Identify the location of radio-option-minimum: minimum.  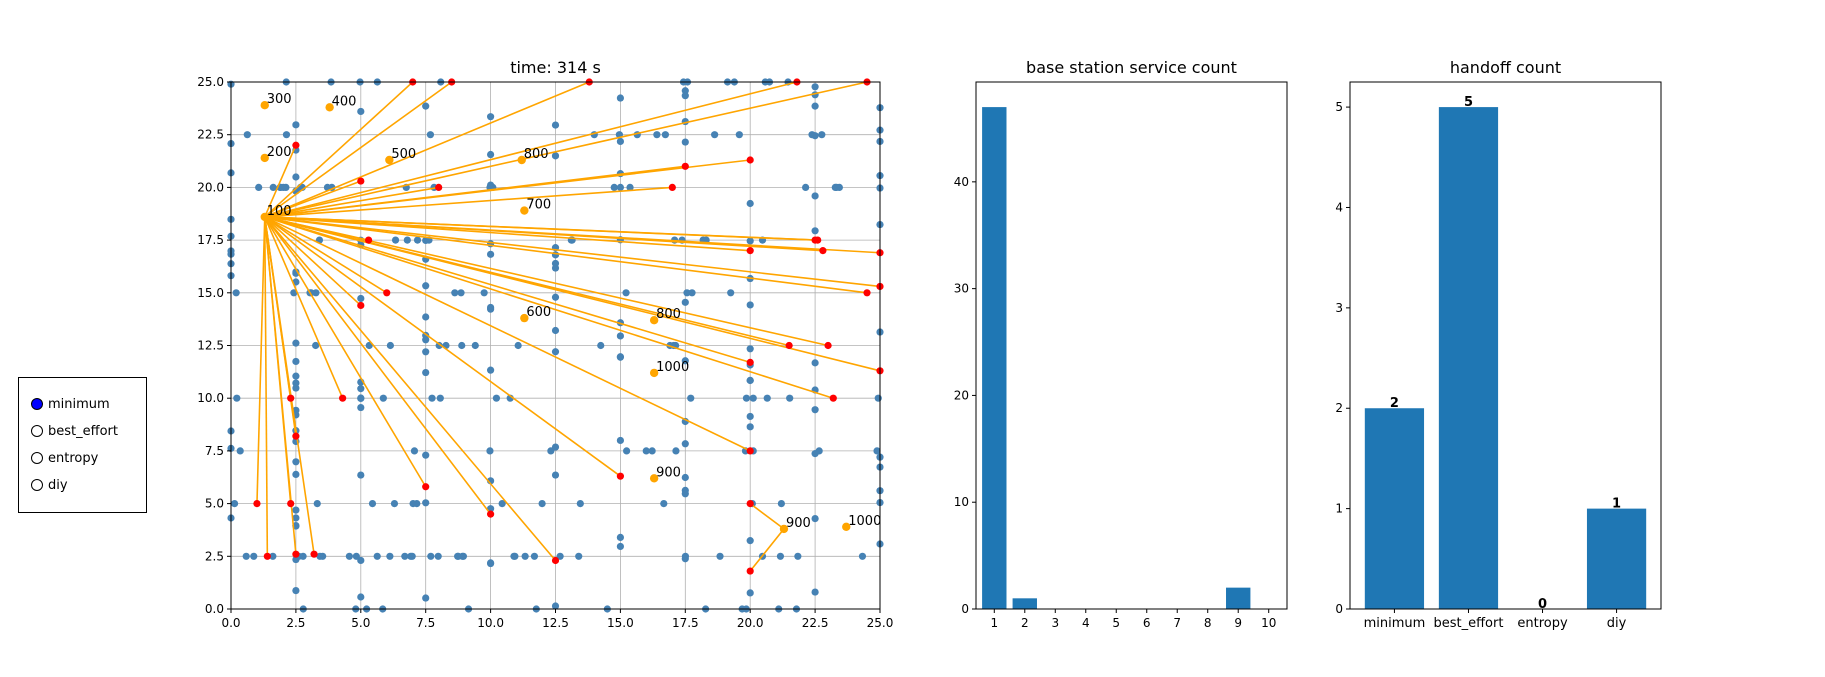
(70, 404).